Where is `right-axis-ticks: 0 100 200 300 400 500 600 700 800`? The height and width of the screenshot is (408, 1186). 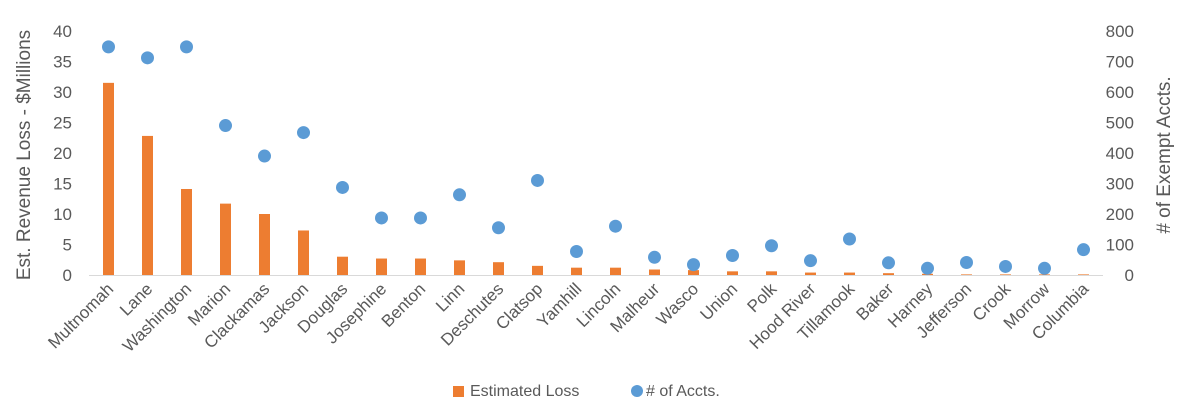
right-axis-ticks: 0 100 200 300 400 500 600 700 800 is located at coordinates (1120, 153).